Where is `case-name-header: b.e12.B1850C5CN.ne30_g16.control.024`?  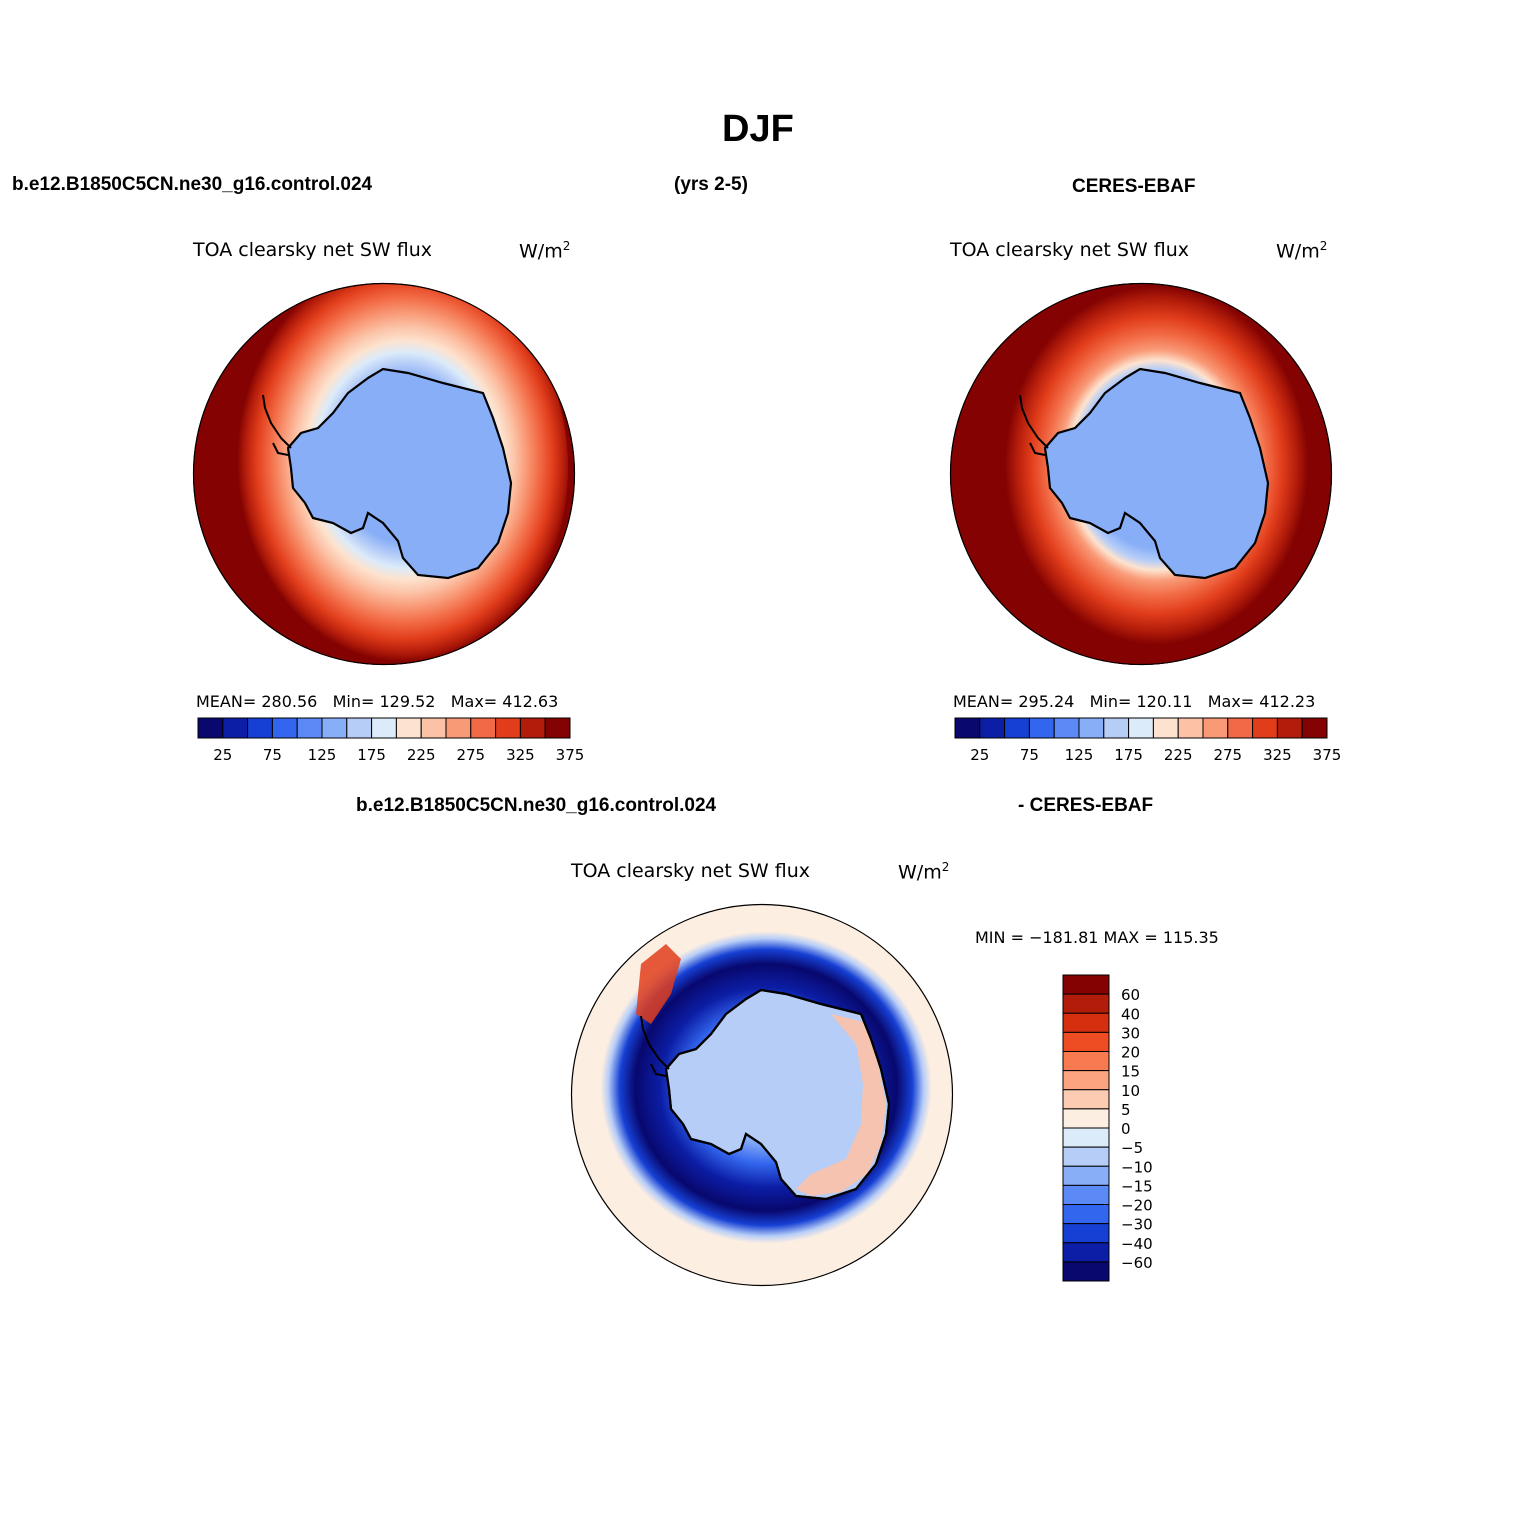 case-name-header: b.e12.B1850C5CN.ne30_g16.control.024 is located at coordinates (192, 184).